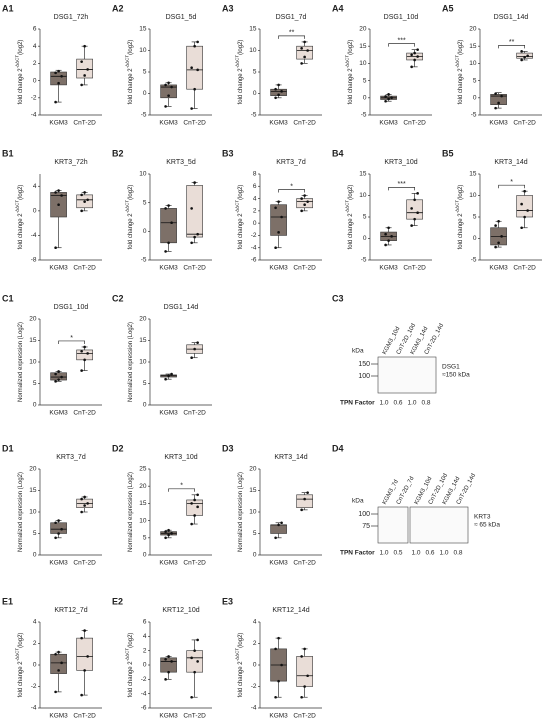 This screenshot has height=723, width=550. Describe the element at coordinates (118, 8) in the screenshot. I see `panel-label: A2` at that location.